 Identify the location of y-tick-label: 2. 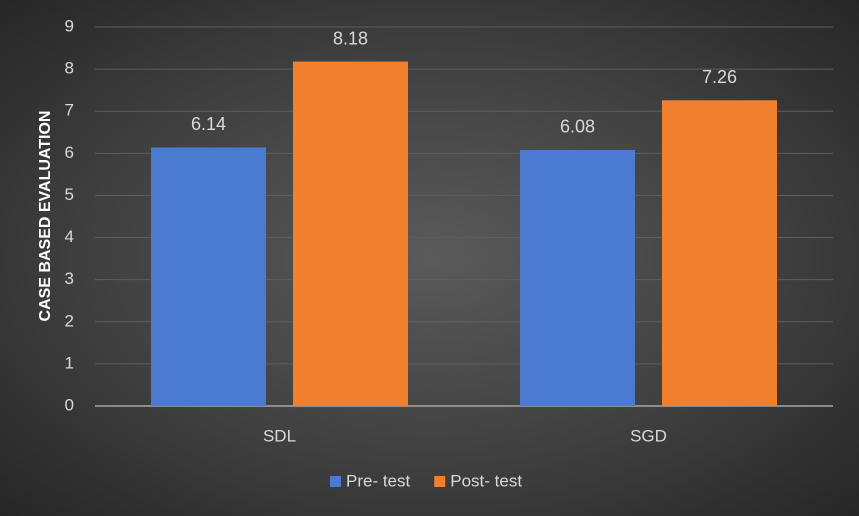
(69, 320).